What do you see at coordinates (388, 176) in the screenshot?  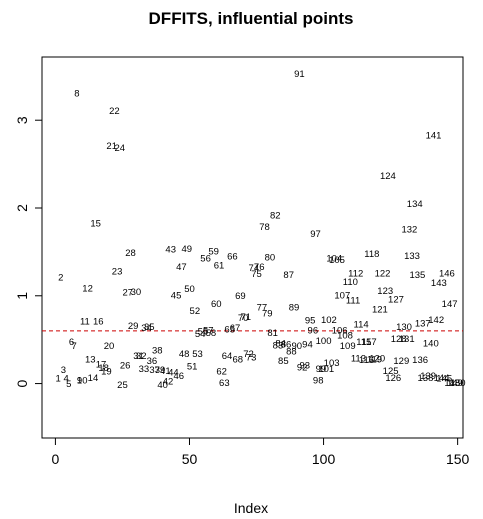 I see `point-label-124: 124` at bounding box center [388, 176].